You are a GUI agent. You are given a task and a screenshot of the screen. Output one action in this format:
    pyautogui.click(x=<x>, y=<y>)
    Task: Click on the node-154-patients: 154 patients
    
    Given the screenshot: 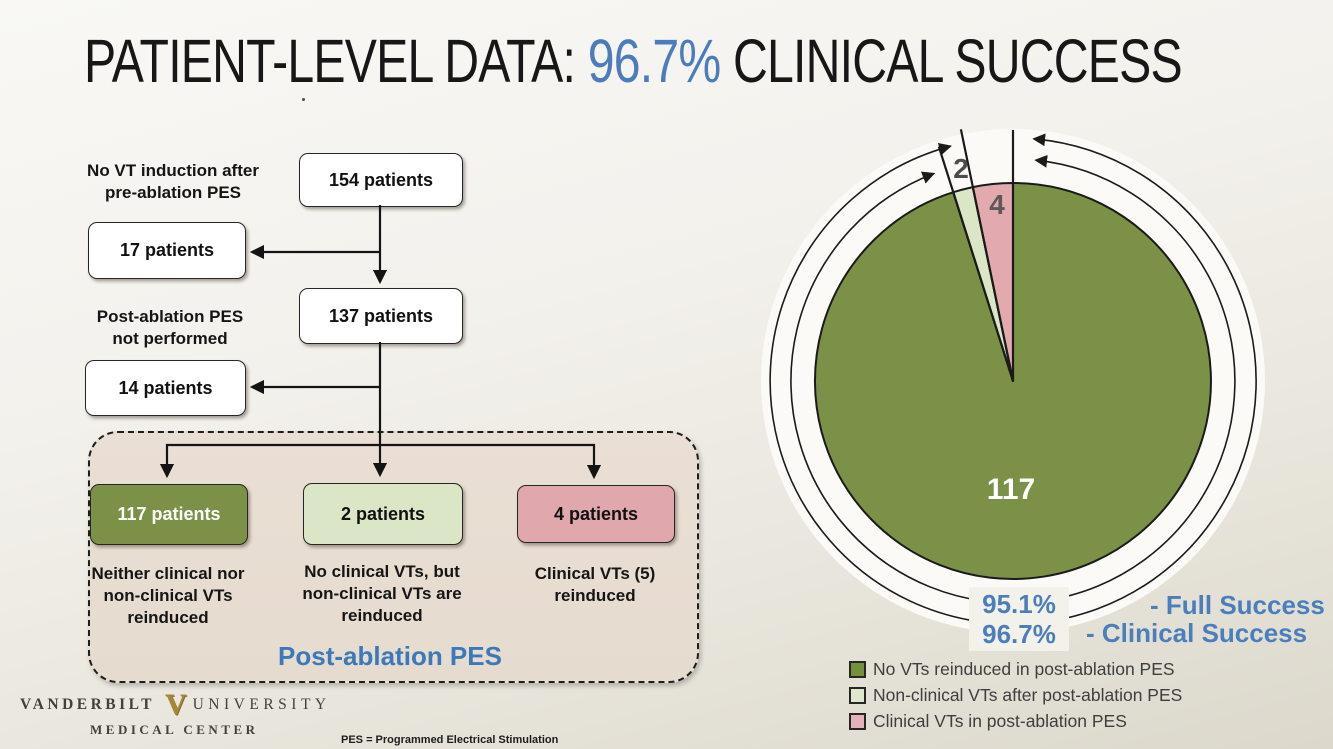 What is the action you would take?
    pyautogui.click(x=381, y=180)
    